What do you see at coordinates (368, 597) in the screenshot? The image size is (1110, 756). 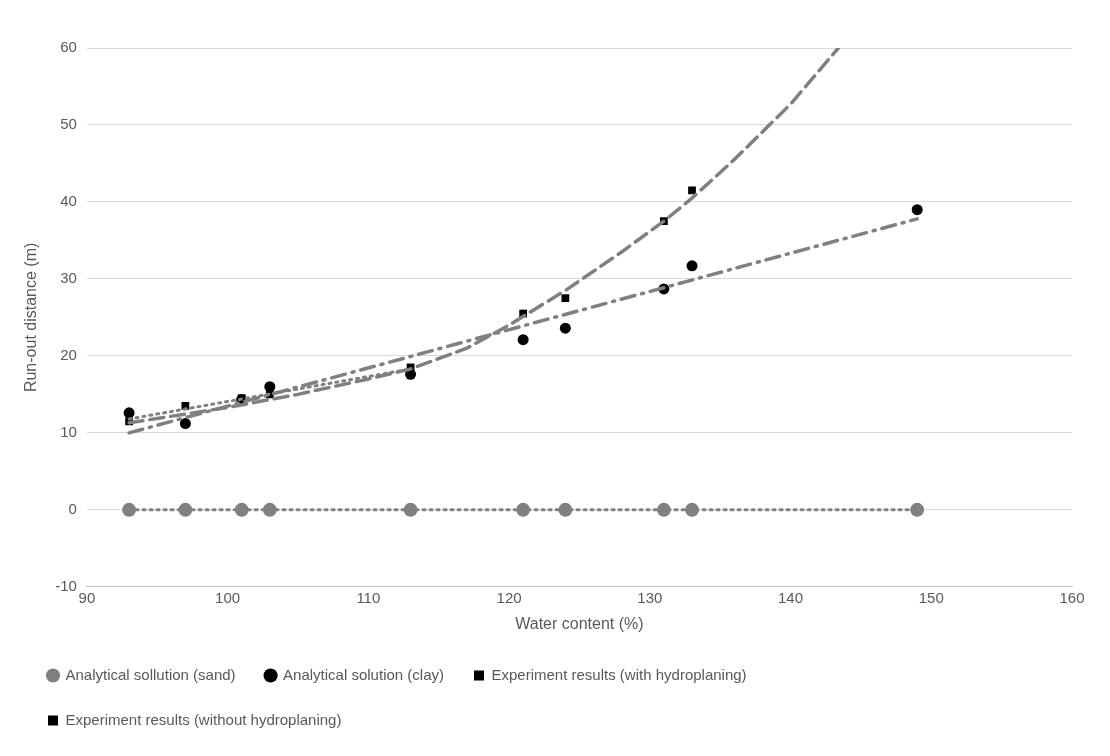 I see `x-tick-label: 110` at bounding box center [368, 597].